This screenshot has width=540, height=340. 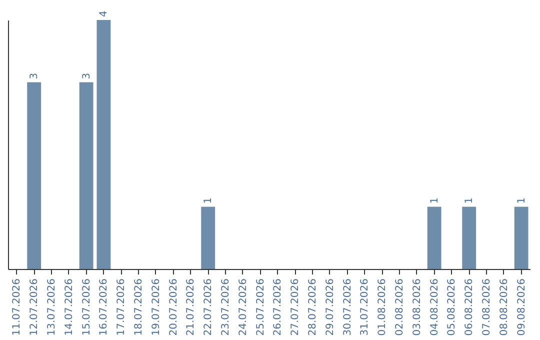 I want to click on x-tick-label: 30.07.2026, so click(x=348, y=307).